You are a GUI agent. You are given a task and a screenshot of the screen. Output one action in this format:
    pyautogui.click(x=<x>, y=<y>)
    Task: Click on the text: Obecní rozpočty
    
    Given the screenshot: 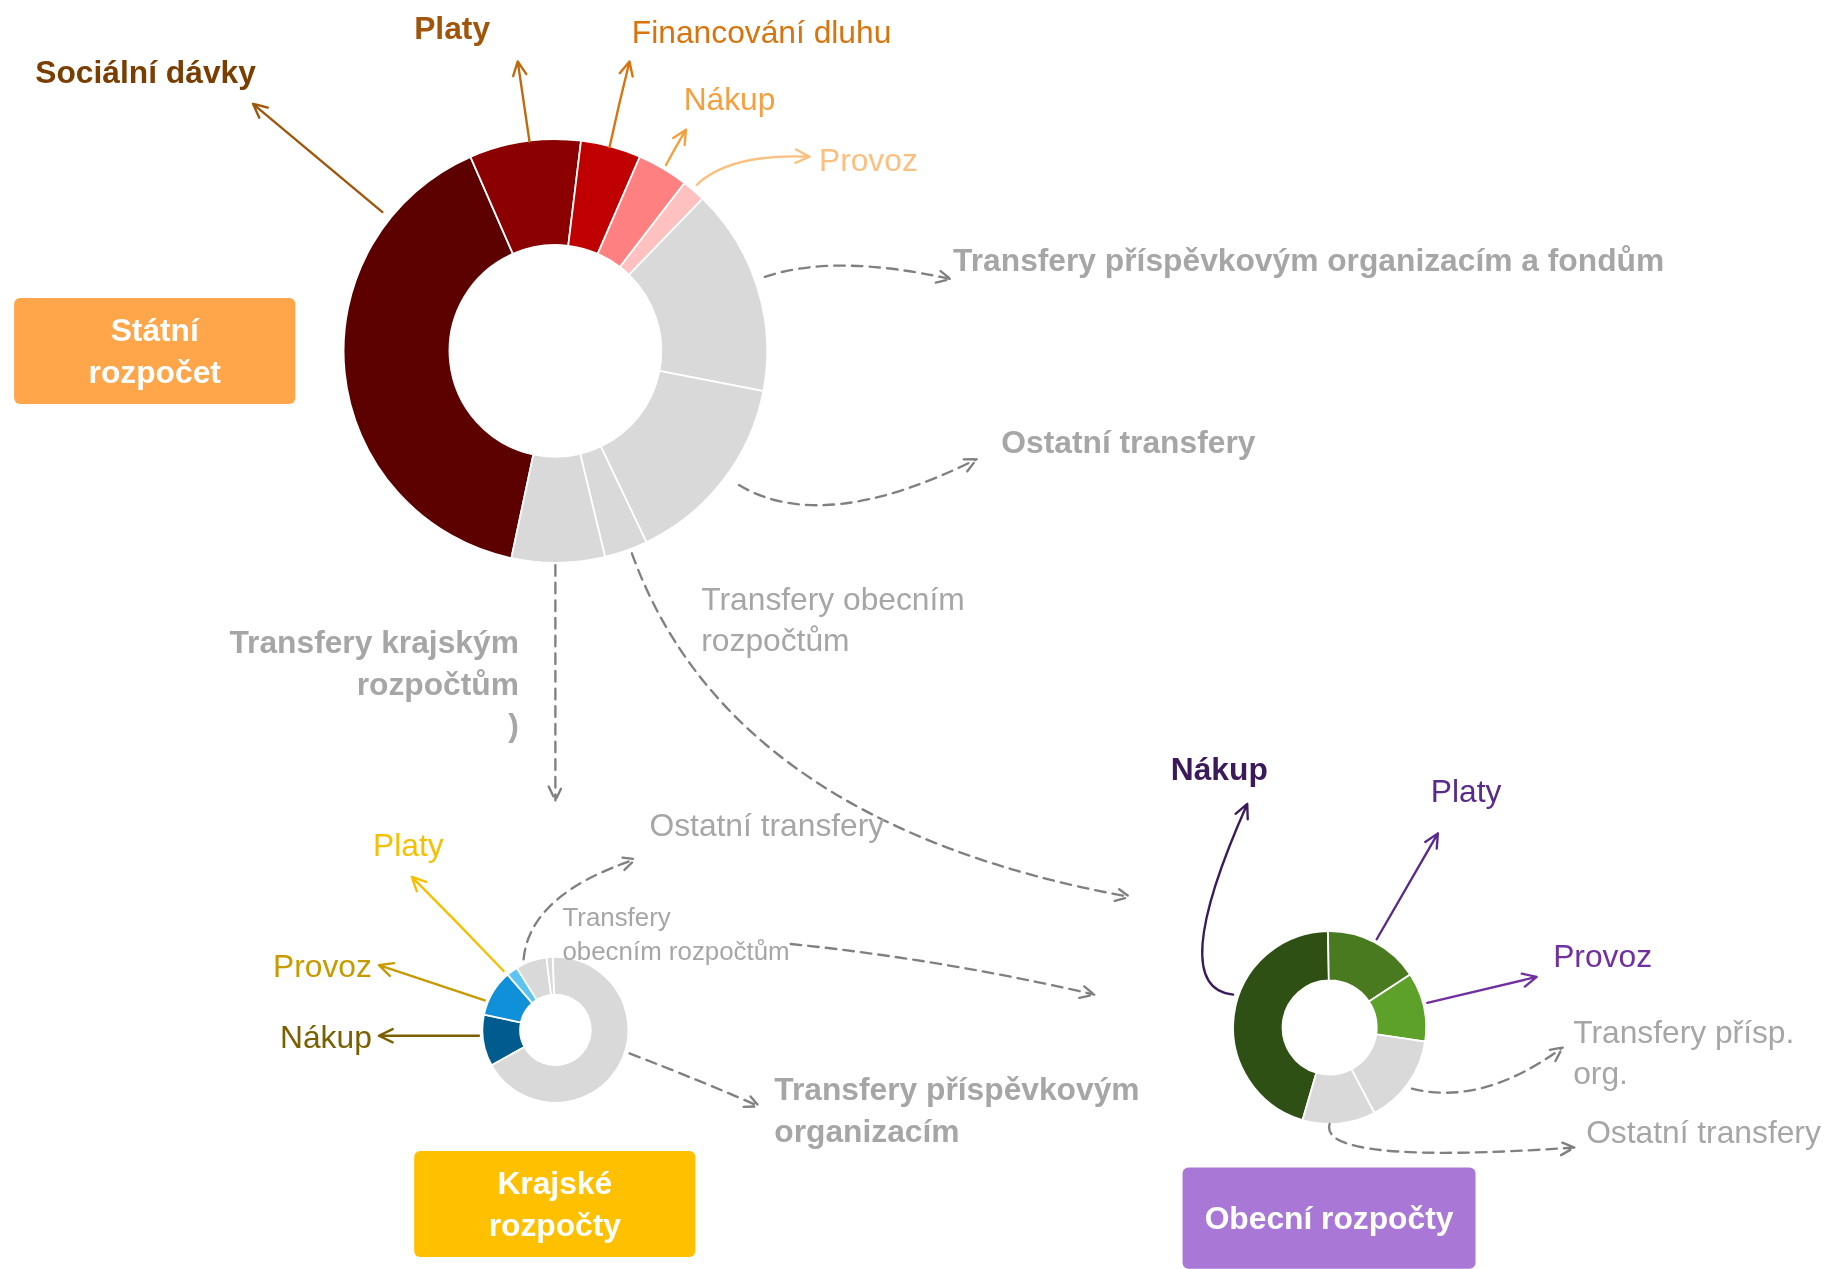 What is the action you would take?
    pyautogui.click(x=1329, y=1218)
    